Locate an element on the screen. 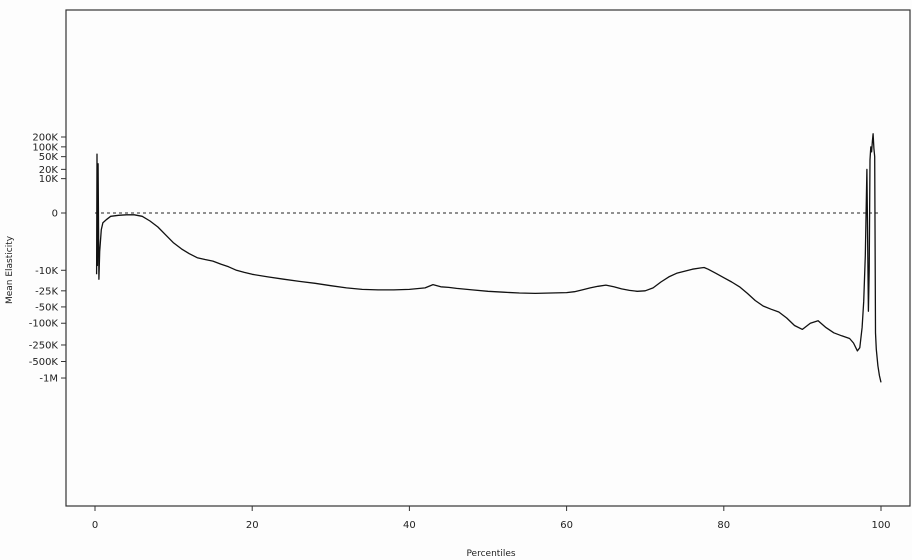  x-tick-label: 0 is located at coordinates (95, 525).